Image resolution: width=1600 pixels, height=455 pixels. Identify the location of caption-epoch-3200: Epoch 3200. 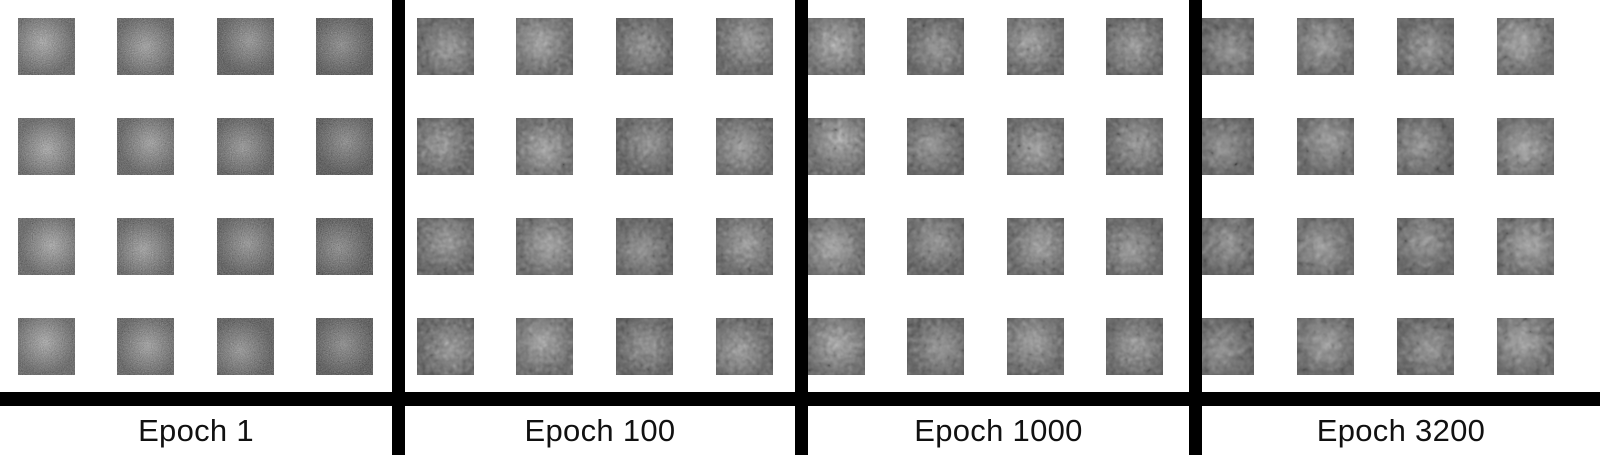
(1401, 430).